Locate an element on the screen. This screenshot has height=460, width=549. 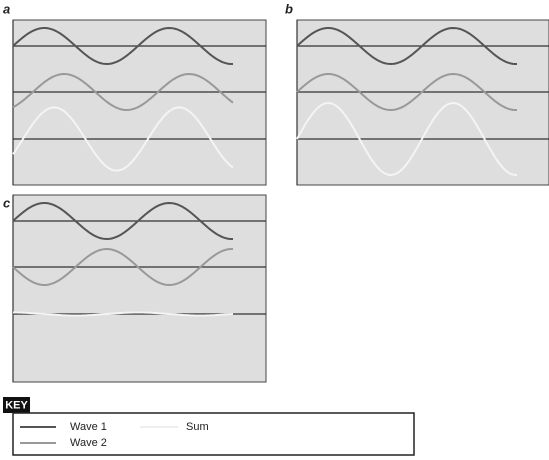
key-label: Sum is located at coordinates (197, 427).